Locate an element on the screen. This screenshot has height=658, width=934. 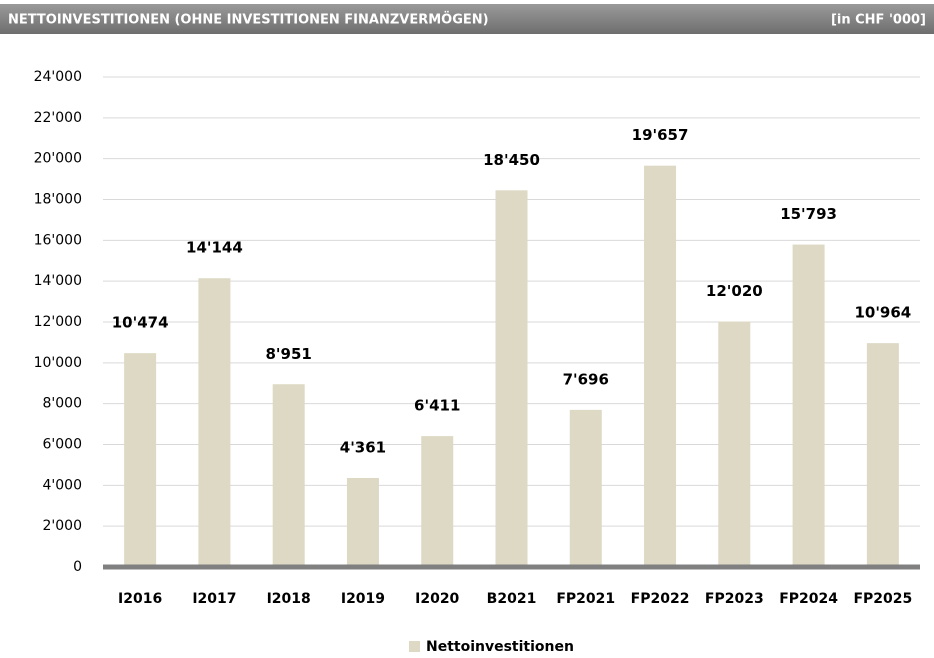
legend-label: Nettoinvestitionen is located at coordinates (500, 647).